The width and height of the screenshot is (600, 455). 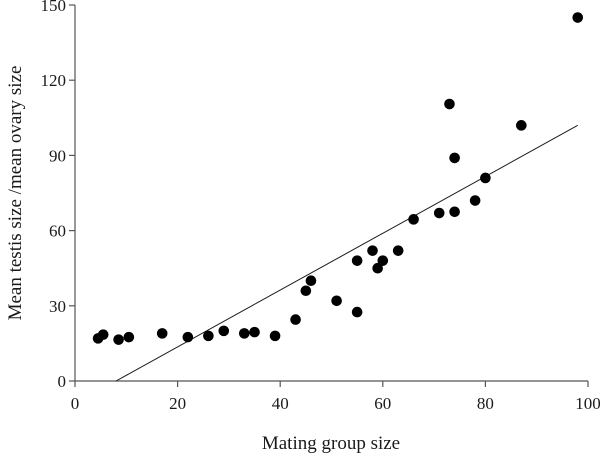 What do you see at coordinates (62, 381) in the screenshot?
I see `y-tick-label: 0` at bounding box center [62, 381].